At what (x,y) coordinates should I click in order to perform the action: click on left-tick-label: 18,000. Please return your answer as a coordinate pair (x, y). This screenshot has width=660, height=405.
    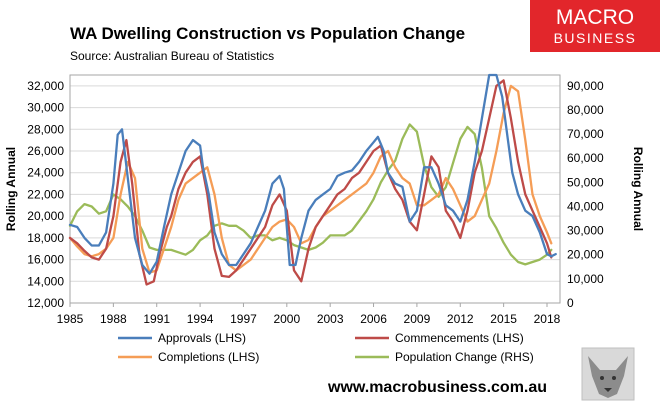
    Looking at the image, I should click on (45, 238).